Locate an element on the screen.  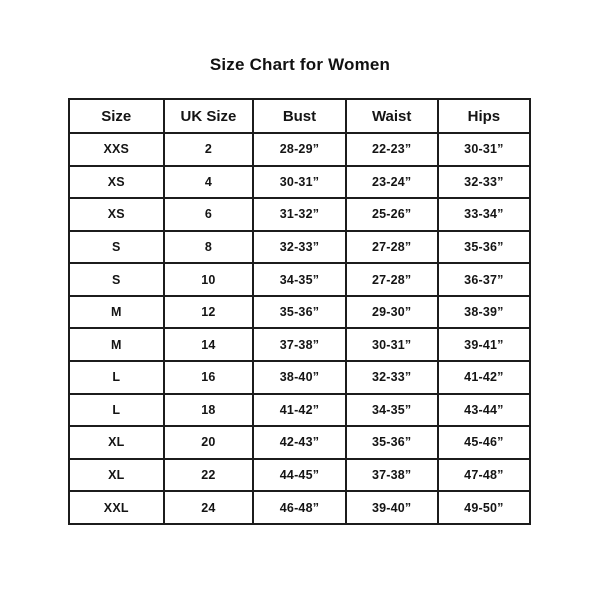
table-cell: 42-43” is located at coordinates (299, 442).